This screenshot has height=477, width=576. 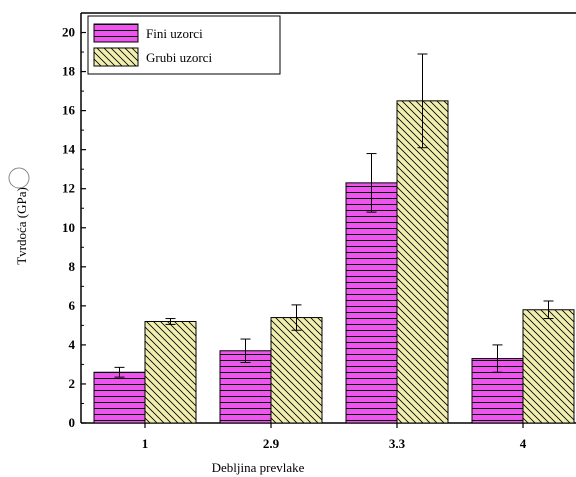 What do you see at coordinates (69, 71) in the screenshot?
I see `y-tick-label: 18` at bounding box center [69, 71].